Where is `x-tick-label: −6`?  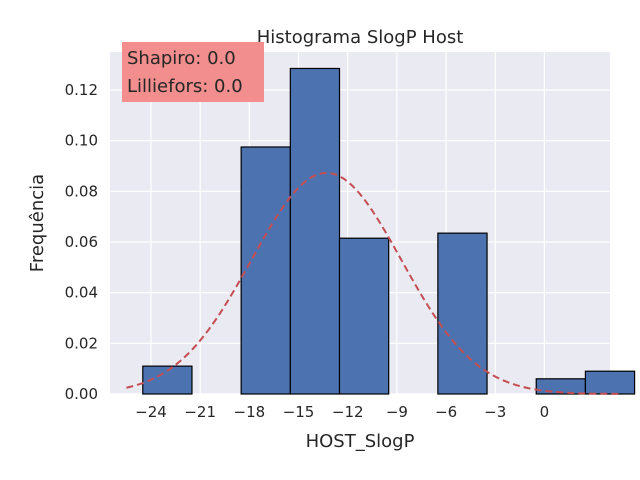 x-tick-label: −6 is located at coordinates (446, 412).